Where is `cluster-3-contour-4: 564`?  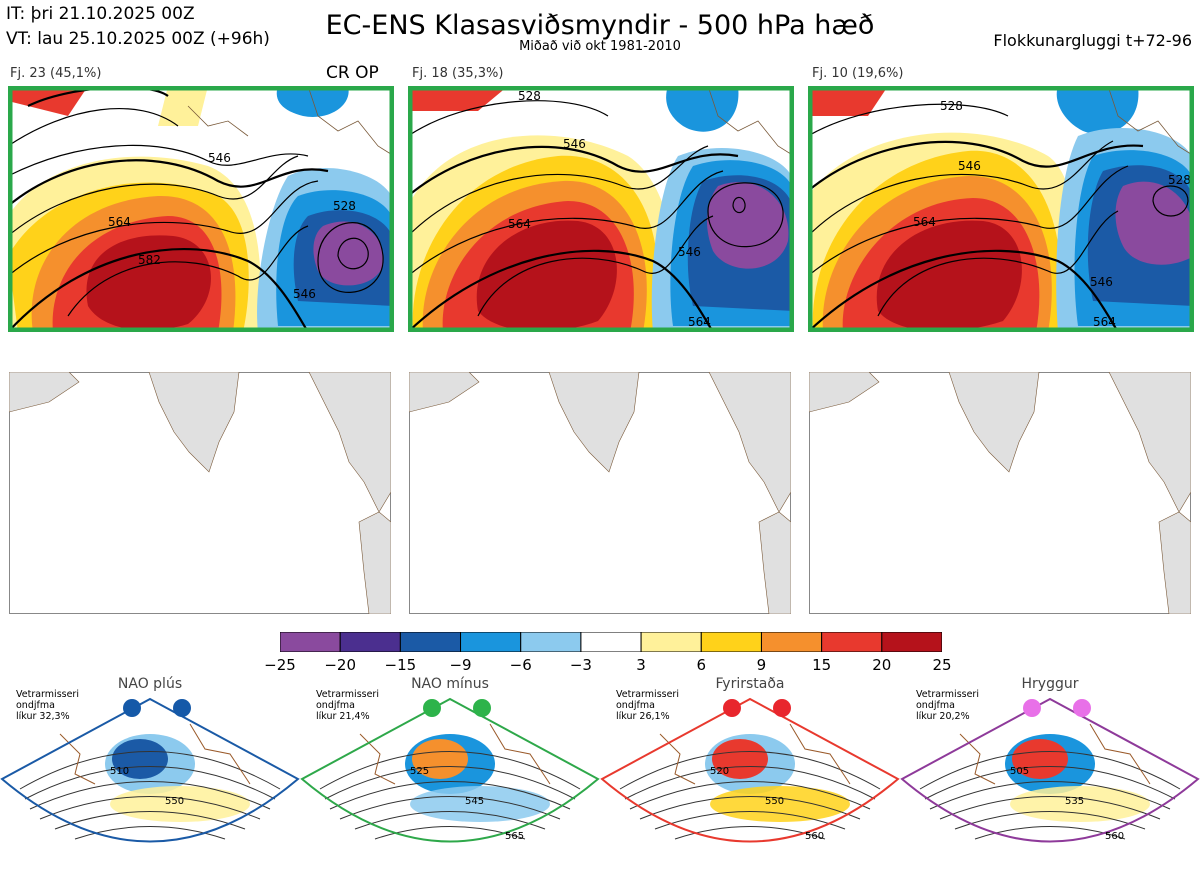
cluster-3-contour-4: 564 is located at coordinates (1104, 322).